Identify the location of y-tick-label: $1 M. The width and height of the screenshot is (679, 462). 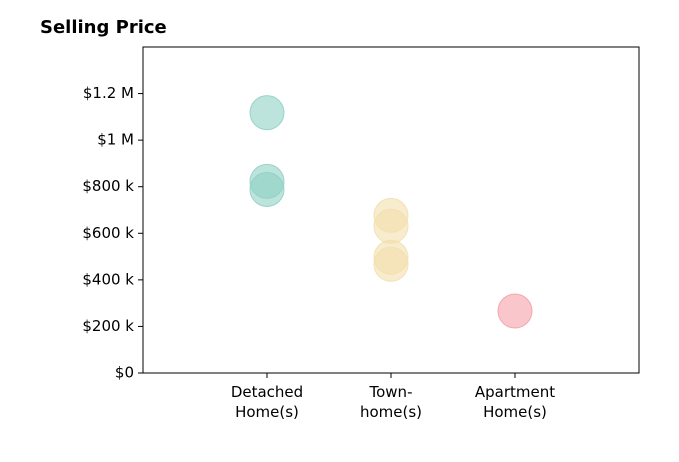
(115, 140).